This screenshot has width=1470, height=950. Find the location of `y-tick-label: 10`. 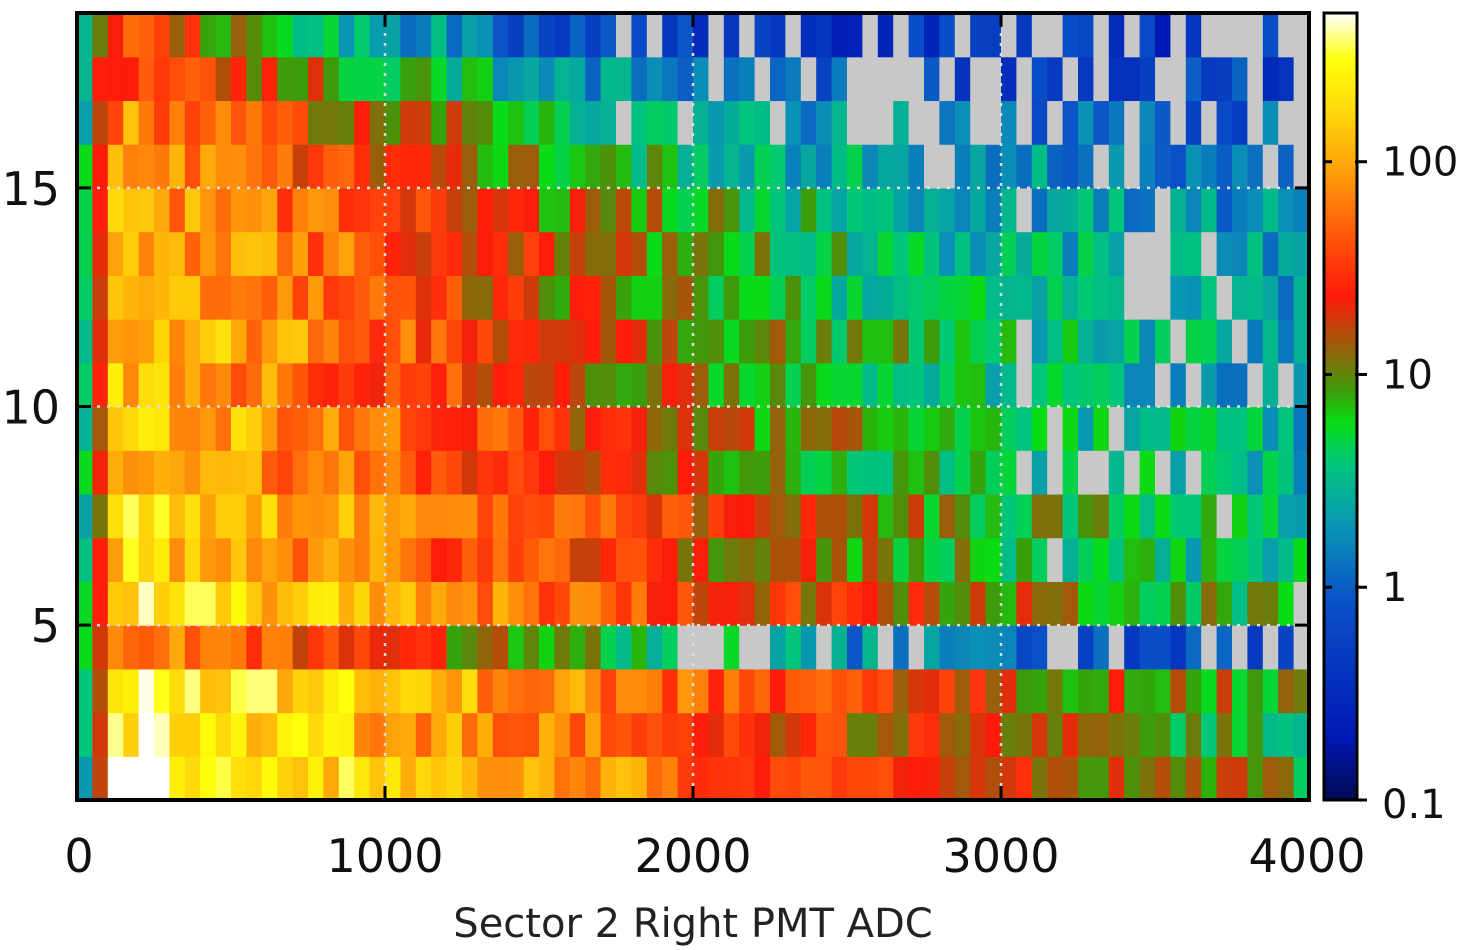

y-tick-label: 10 is located at coordinates (30, 408).